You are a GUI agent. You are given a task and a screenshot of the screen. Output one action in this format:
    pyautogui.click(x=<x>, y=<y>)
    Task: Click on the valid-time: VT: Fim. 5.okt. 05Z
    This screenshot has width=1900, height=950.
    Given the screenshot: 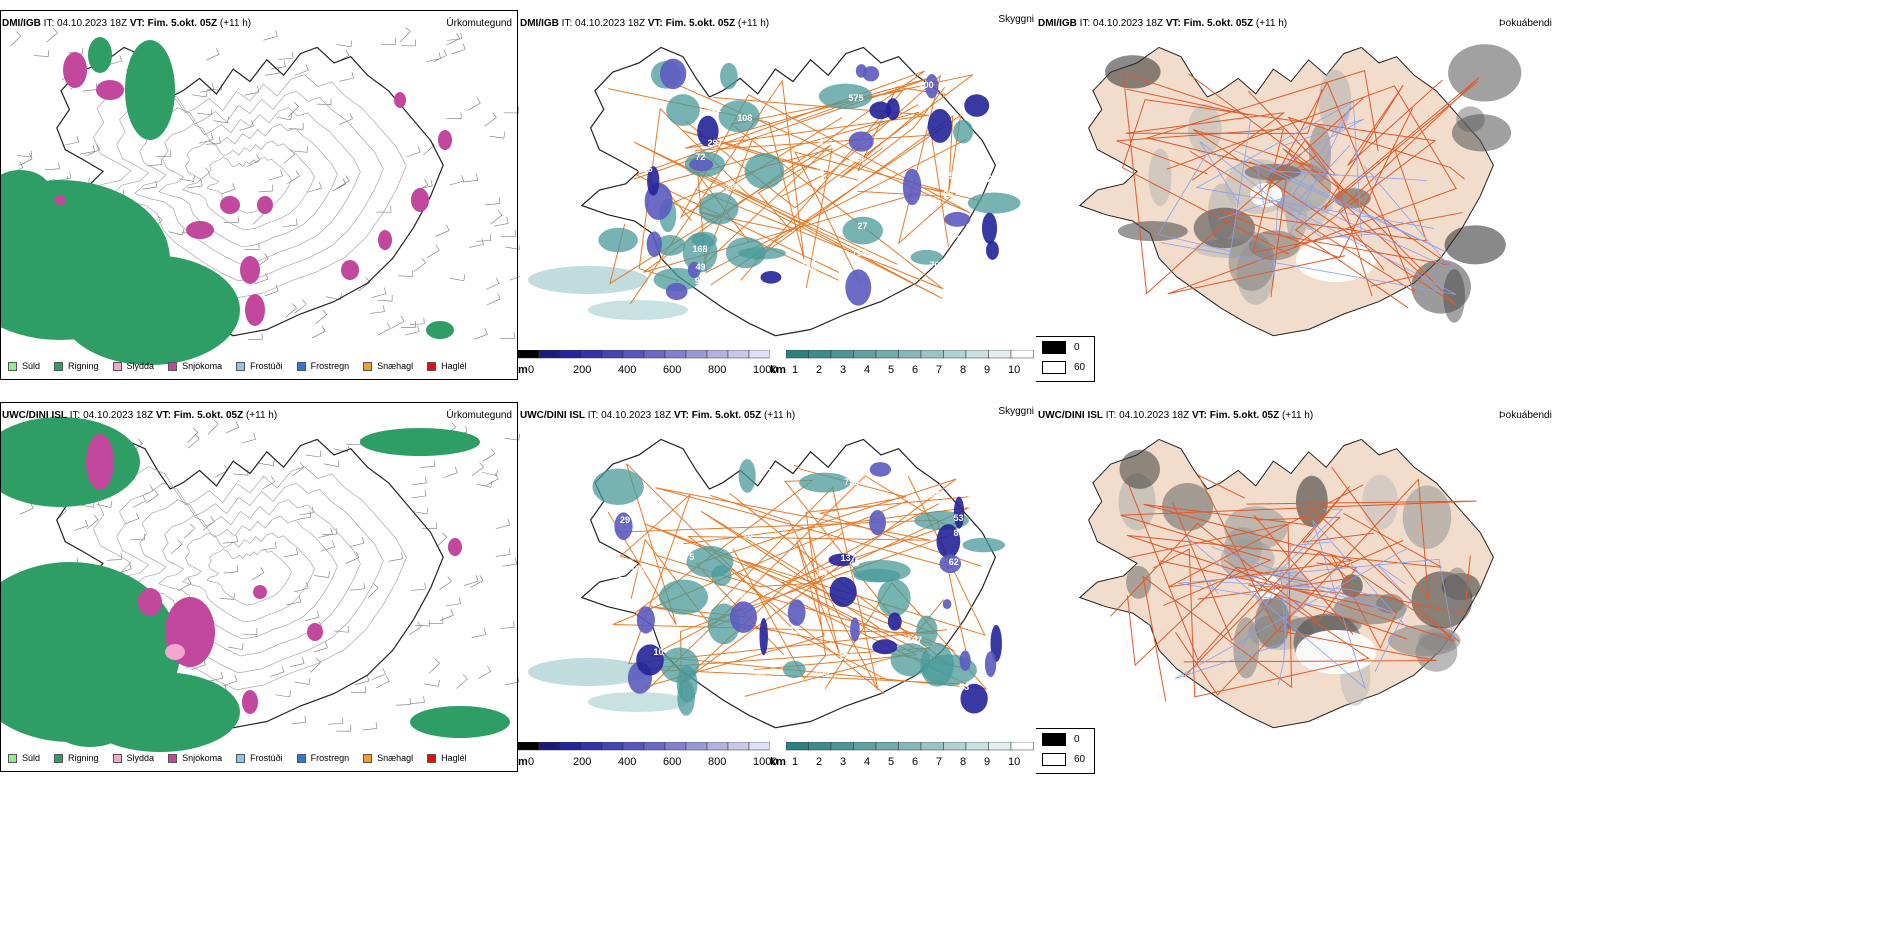 What is the action you would take?
    pyautogui.click(x=1235, y=415)
    